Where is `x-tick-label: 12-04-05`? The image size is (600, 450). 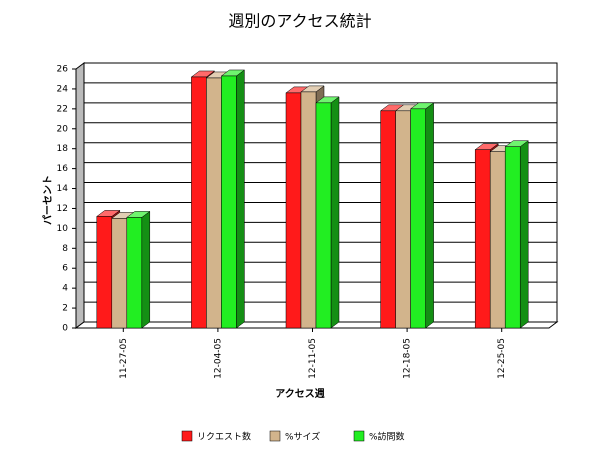 x-tick-label: 12-04-05 is located at coordinates (218, 358).